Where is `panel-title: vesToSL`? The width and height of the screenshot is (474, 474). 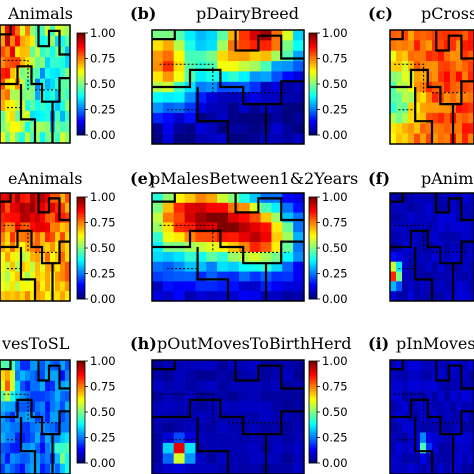 panel-title: vesToSL is located at coordinates (35, 343).